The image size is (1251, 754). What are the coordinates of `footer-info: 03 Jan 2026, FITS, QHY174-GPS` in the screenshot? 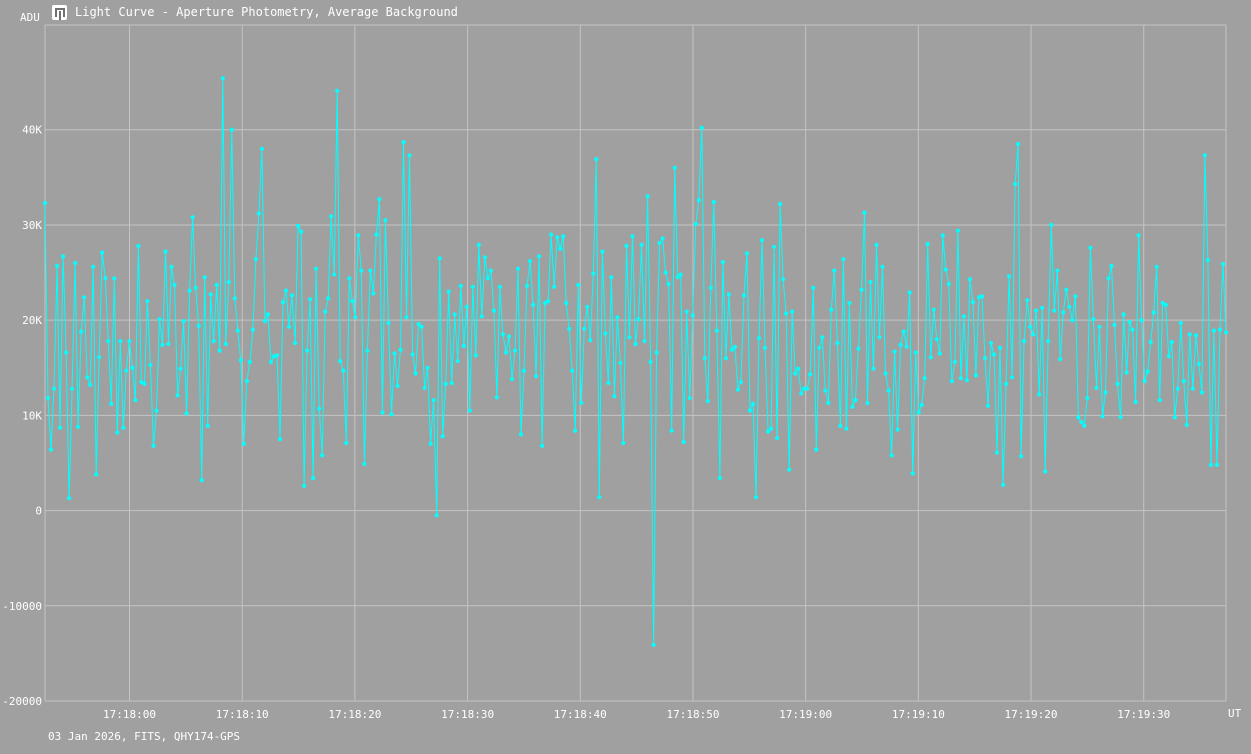 It's located at (144, 736).